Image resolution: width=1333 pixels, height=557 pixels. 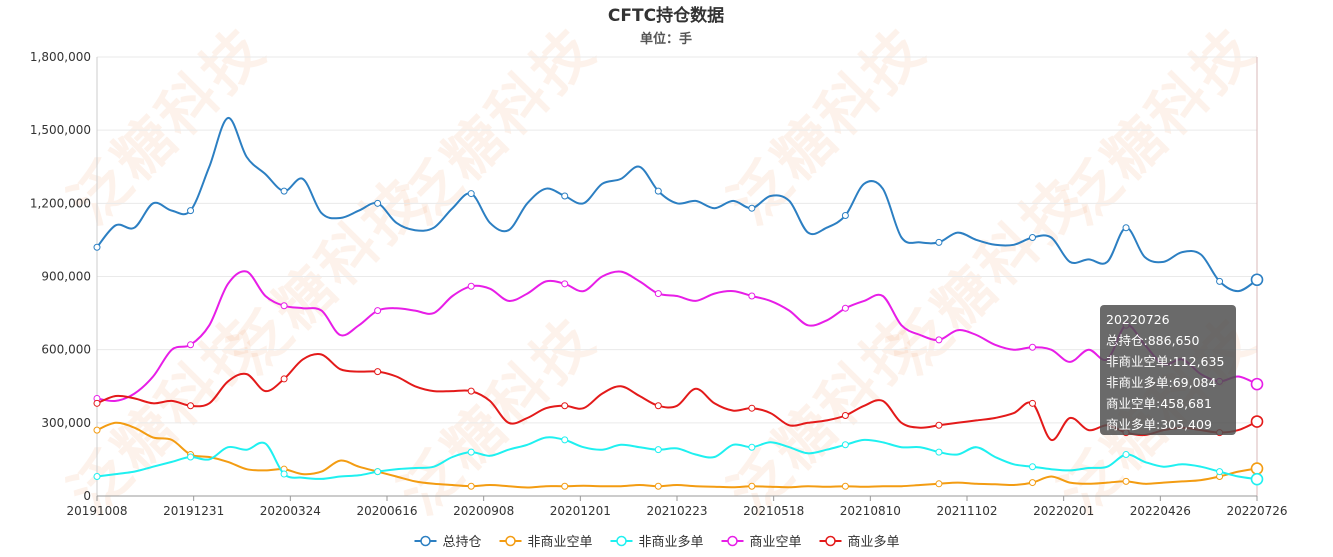 I want to click on y-tick-label: 1,800,000, so click(x=60, y=57).